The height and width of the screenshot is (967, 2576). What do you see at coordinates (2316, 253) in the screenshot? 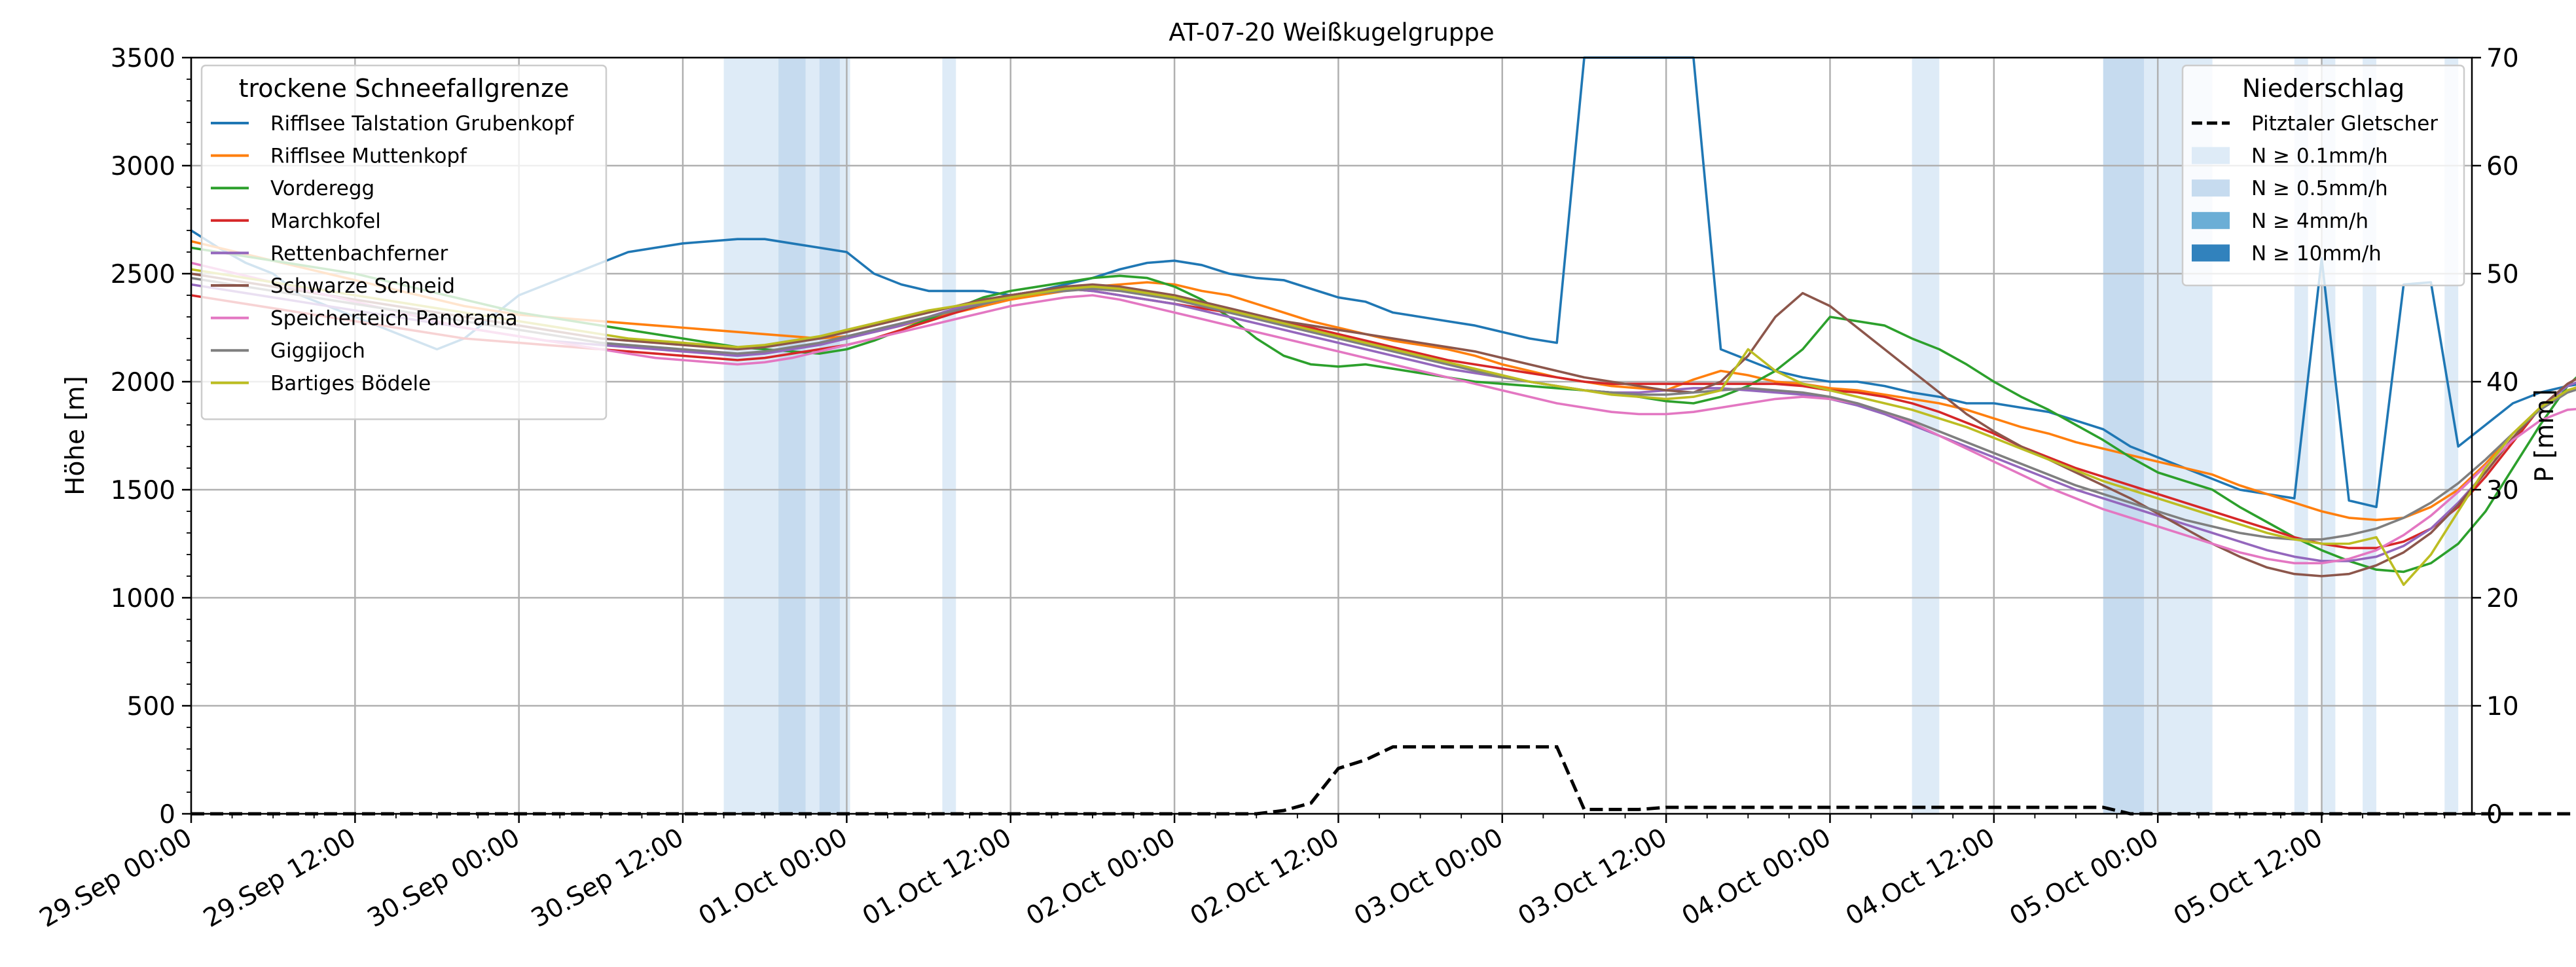
I see `legend-right-label-4: N ≥ 10mm/h` at bounding box center [2316, 253].